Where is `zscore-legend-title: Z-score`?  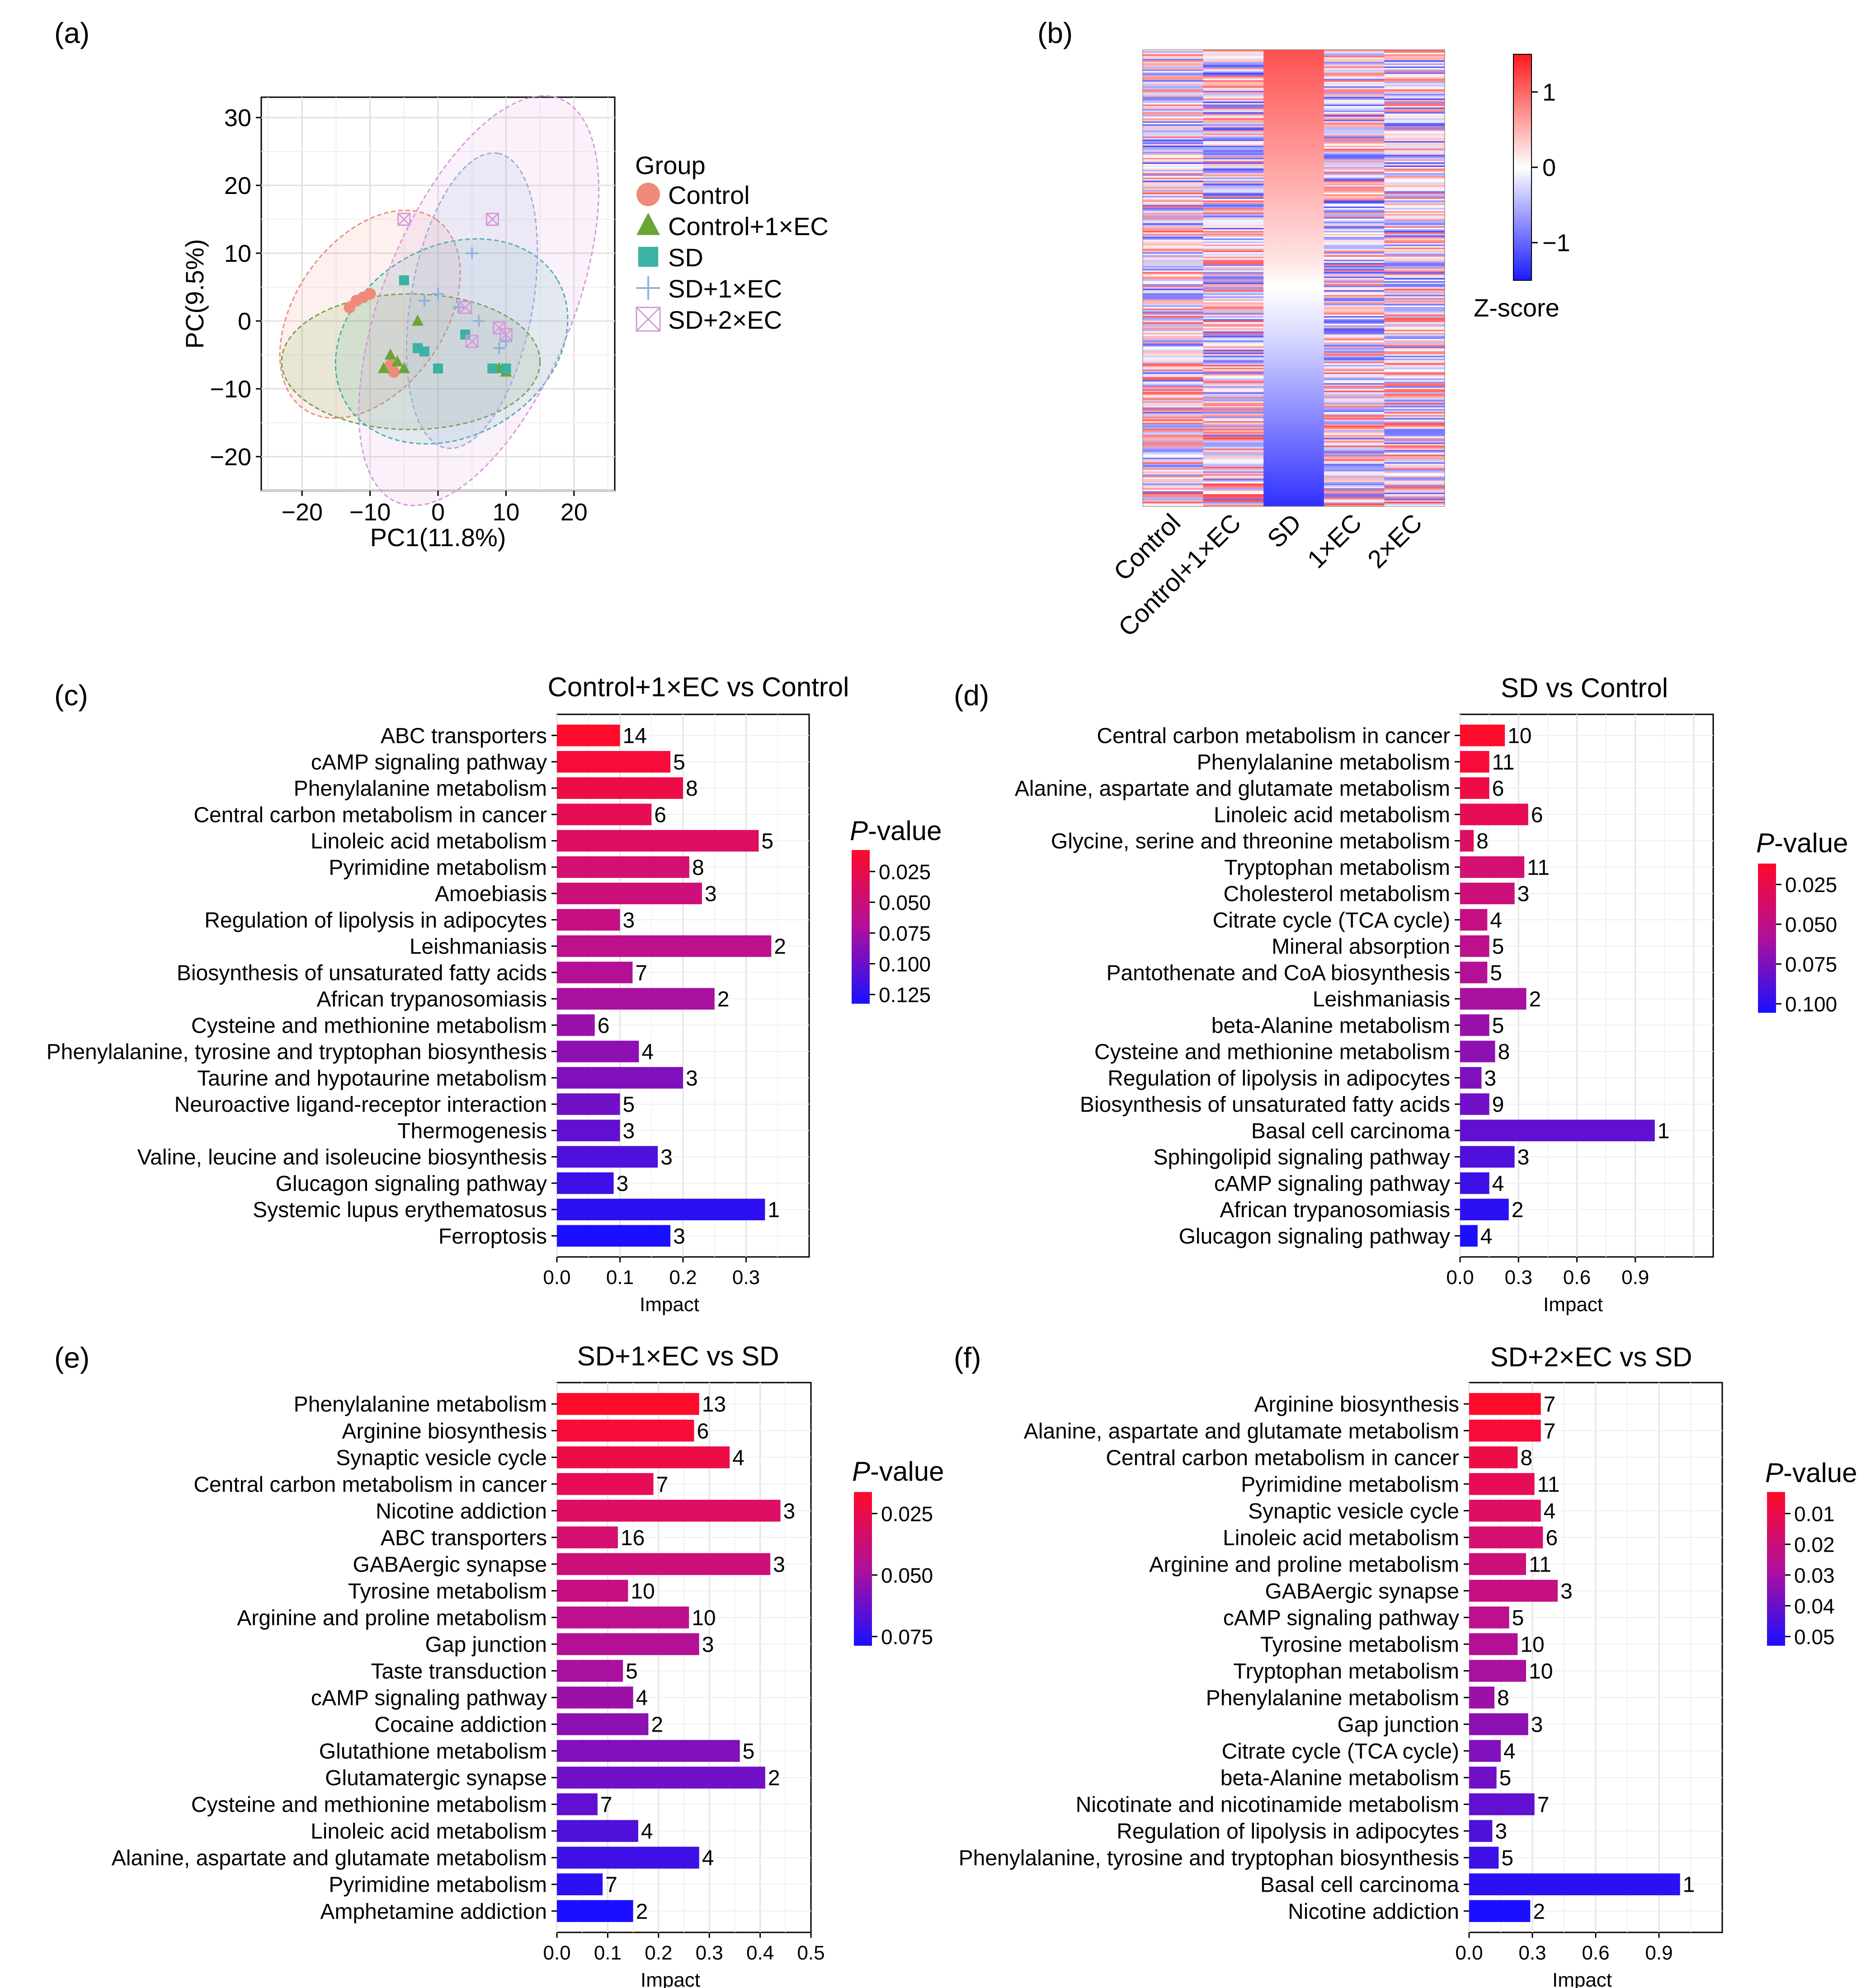 zscore-legend-title: Z-score is located at coordinates (1517, 307).